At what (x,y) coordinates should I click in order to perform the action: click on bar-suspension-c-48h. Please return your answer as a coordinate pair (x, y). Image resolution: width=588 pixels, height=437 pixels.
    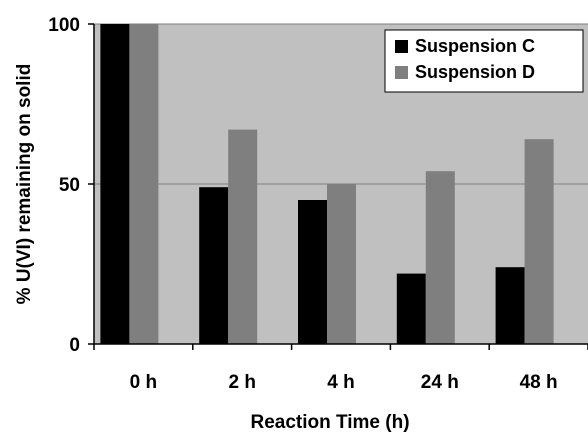
    Looking at the image, I should click on (510, 305).